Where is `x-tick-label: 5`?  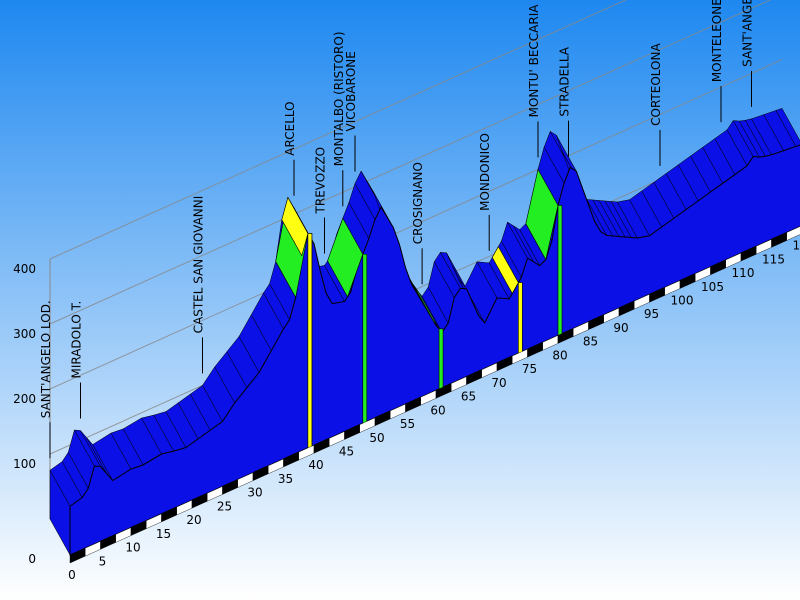 x-tick-label: 5 is located at coordinates (103, 561).